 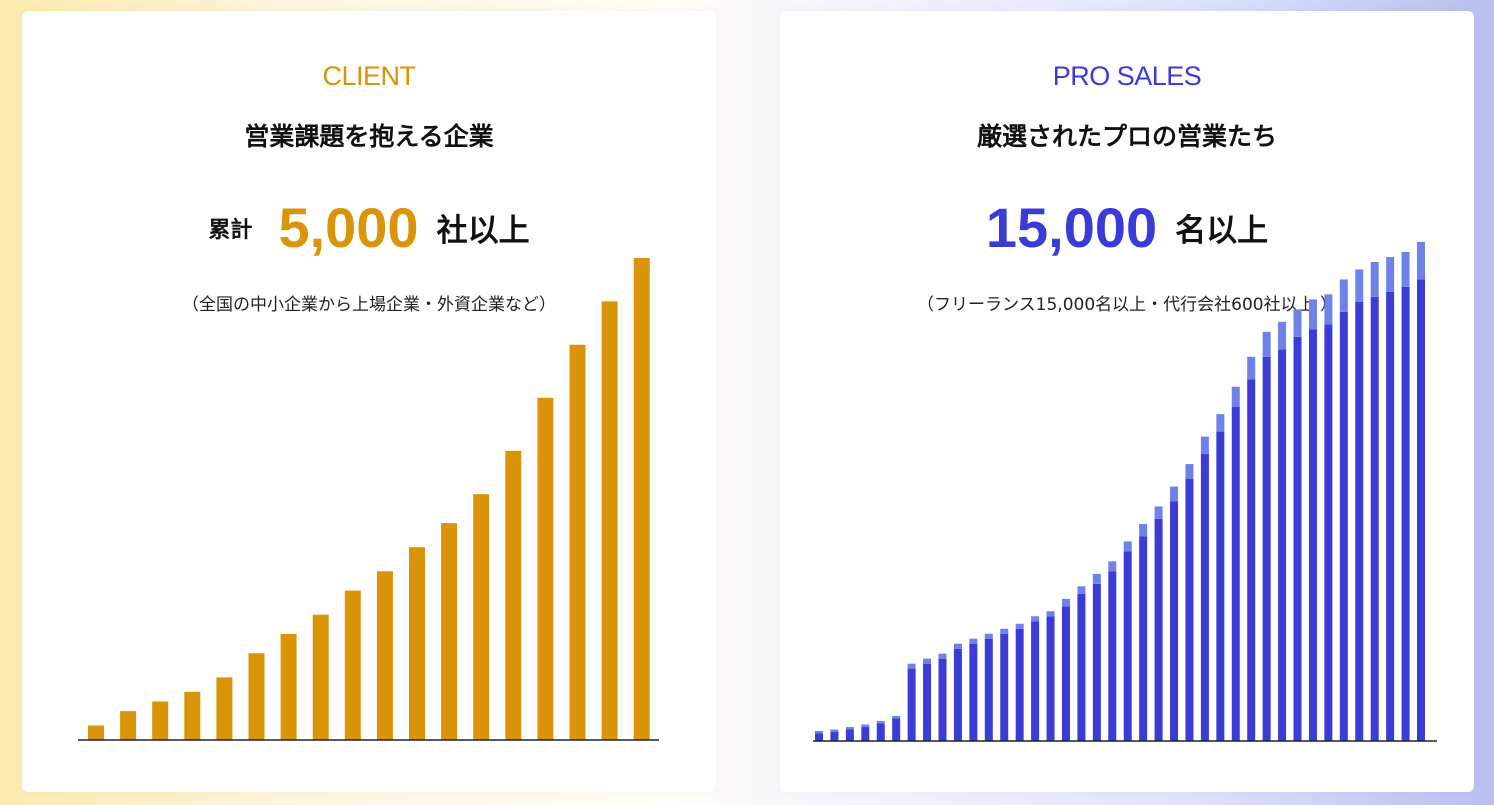 I want to click on client-headline-prefix: 累計, so click(x=230, y=230).